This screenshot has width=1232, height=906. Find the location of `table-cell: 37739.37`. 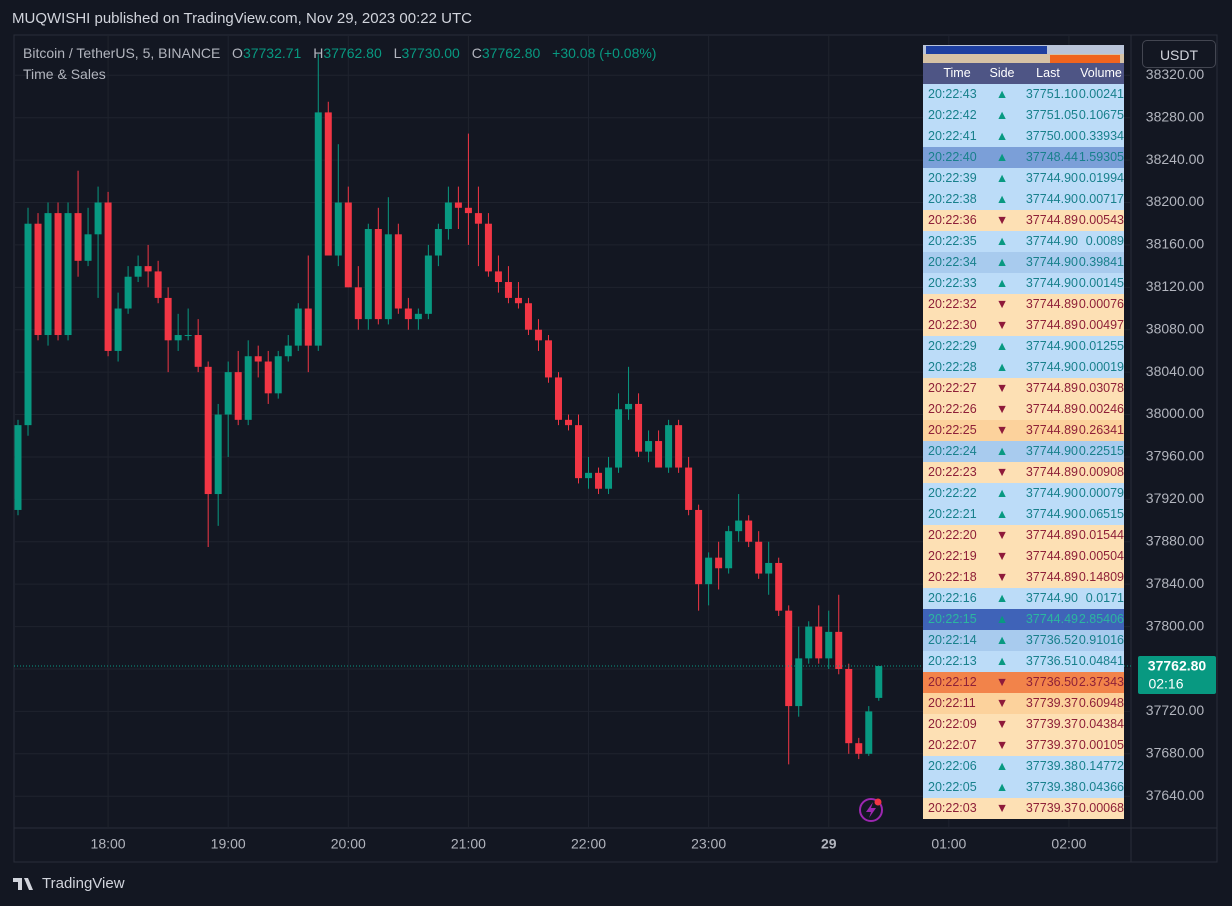

table-cell: 37739.37 is located at coordinates (1051, 703).